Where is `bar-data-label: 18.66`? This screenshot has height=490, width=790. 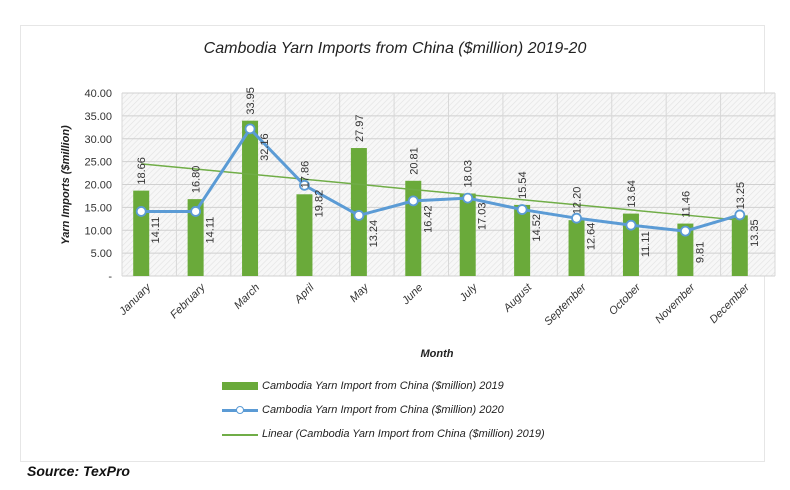 bar-data-label: 18.66 is located at coordinates (142, 171).